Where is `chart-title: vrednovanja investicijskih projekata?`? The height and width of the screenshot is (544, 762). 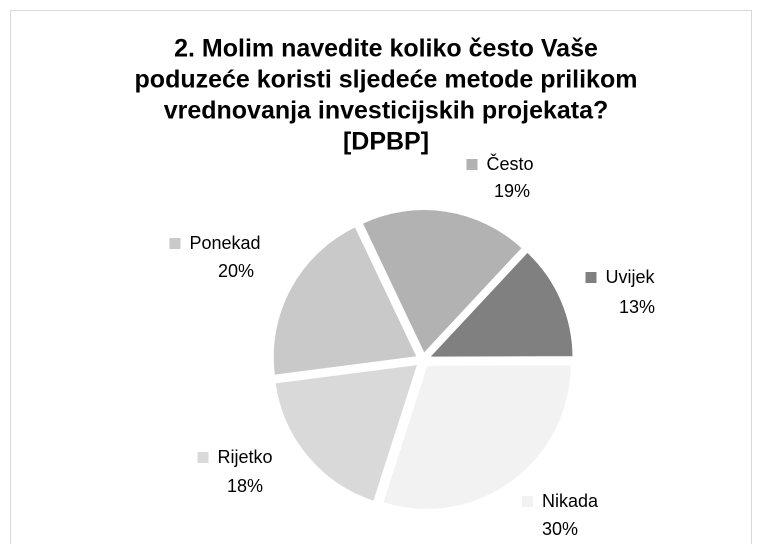
chart-title: vrednovanja investicijskih projekata? is located at coordinates (386, 111).